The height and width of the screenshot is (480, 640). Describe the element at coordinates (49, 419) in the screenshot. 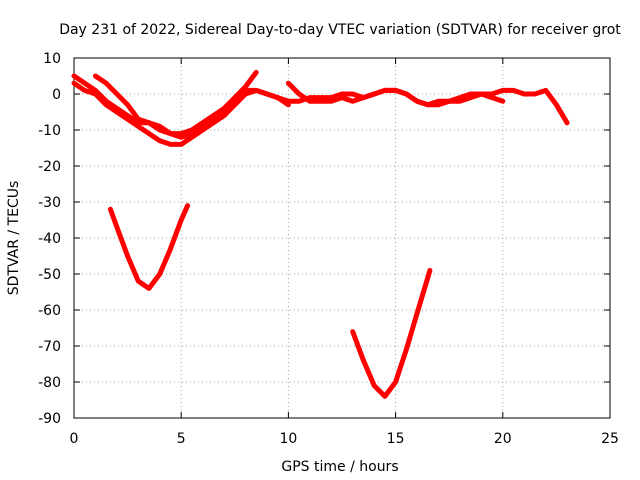

I see `y-tick-label: -90` at that location.